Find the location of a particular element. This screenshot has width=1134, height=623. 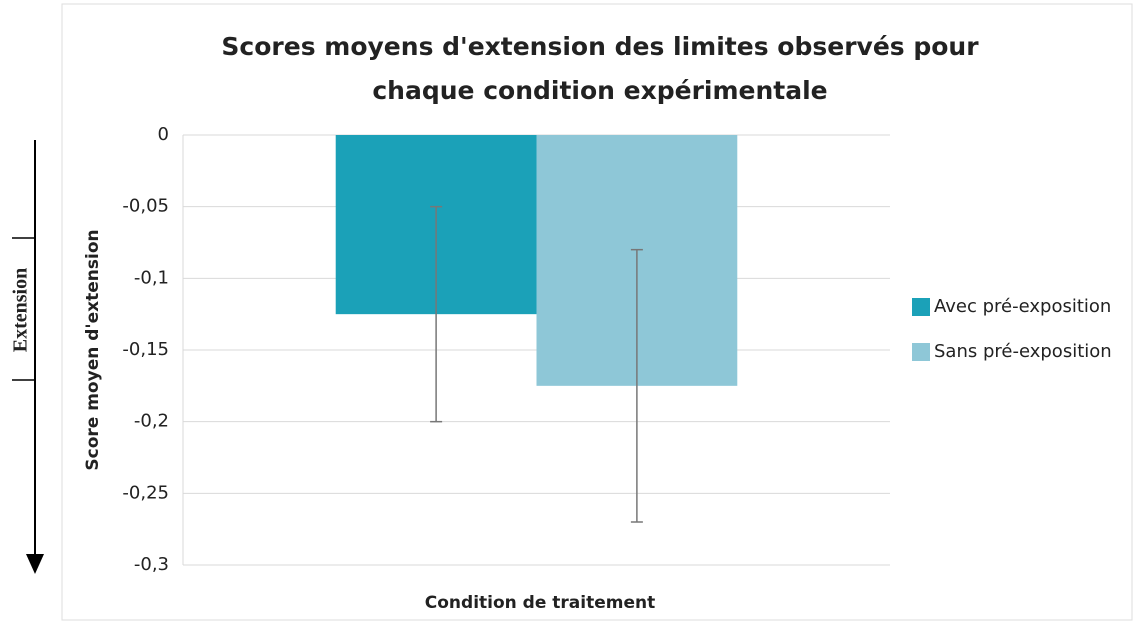

annotation: Extension is located at coordinates (21, 310).